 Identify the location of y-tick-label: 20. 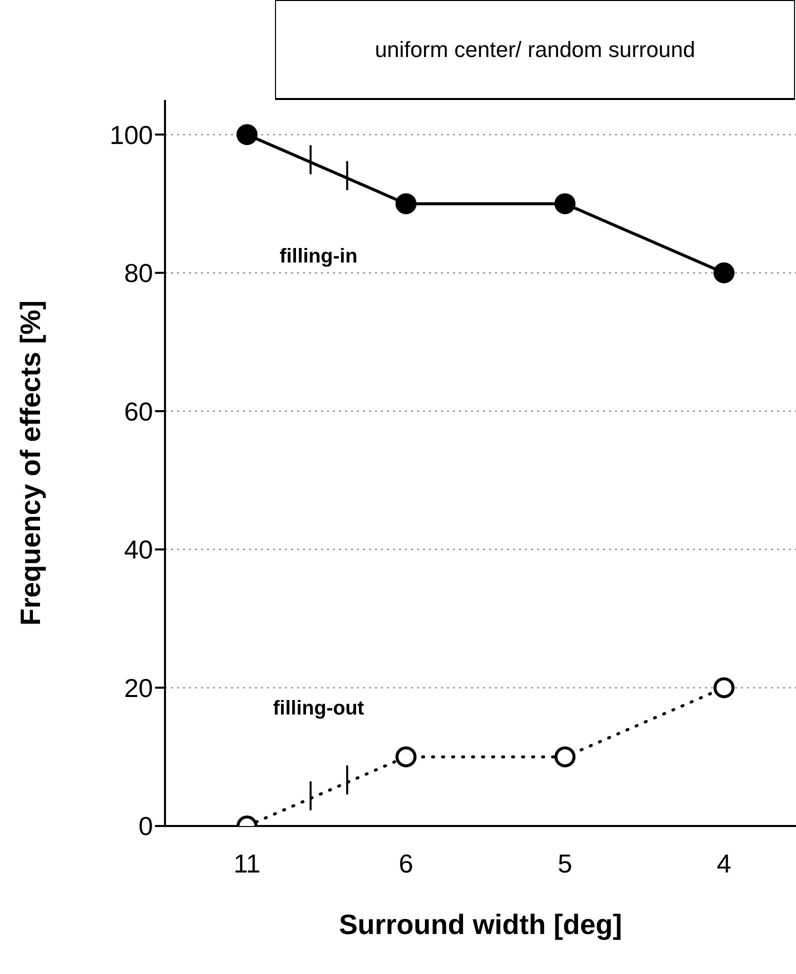
(138, 687).